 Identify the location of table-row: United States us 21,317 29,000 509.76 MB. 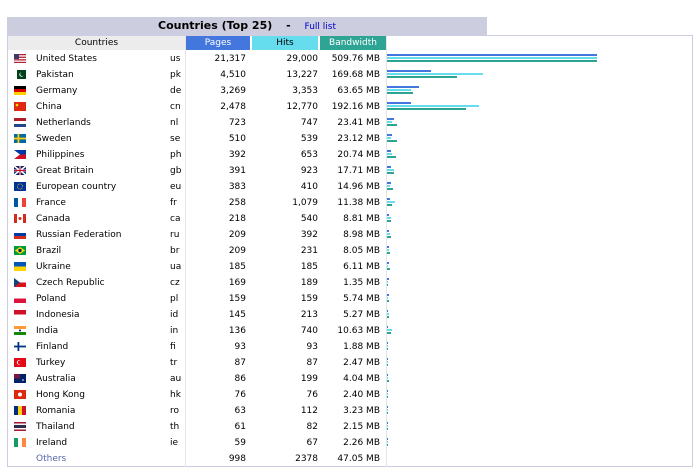
(350, 59).